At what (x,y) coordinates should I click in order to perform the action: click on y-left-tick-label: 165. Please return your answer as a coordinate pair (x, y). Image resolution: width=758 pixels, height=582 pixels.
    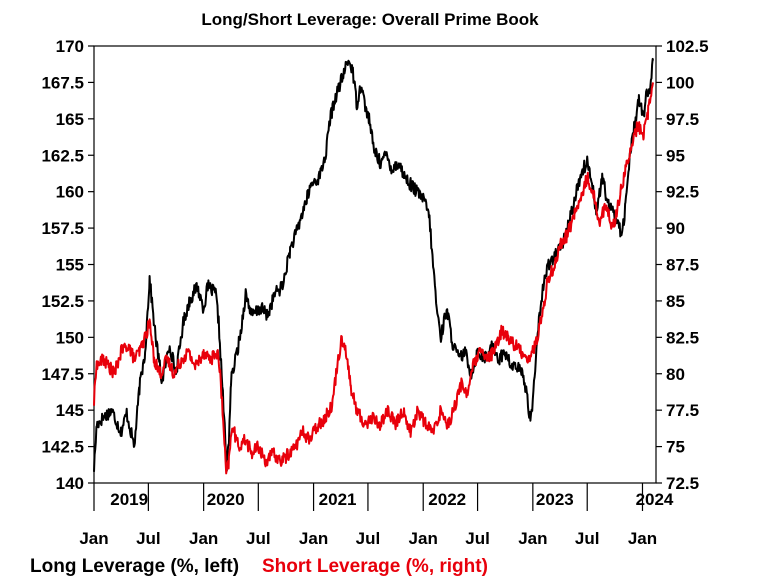
    Looking at the image, I should click on (70, 119).